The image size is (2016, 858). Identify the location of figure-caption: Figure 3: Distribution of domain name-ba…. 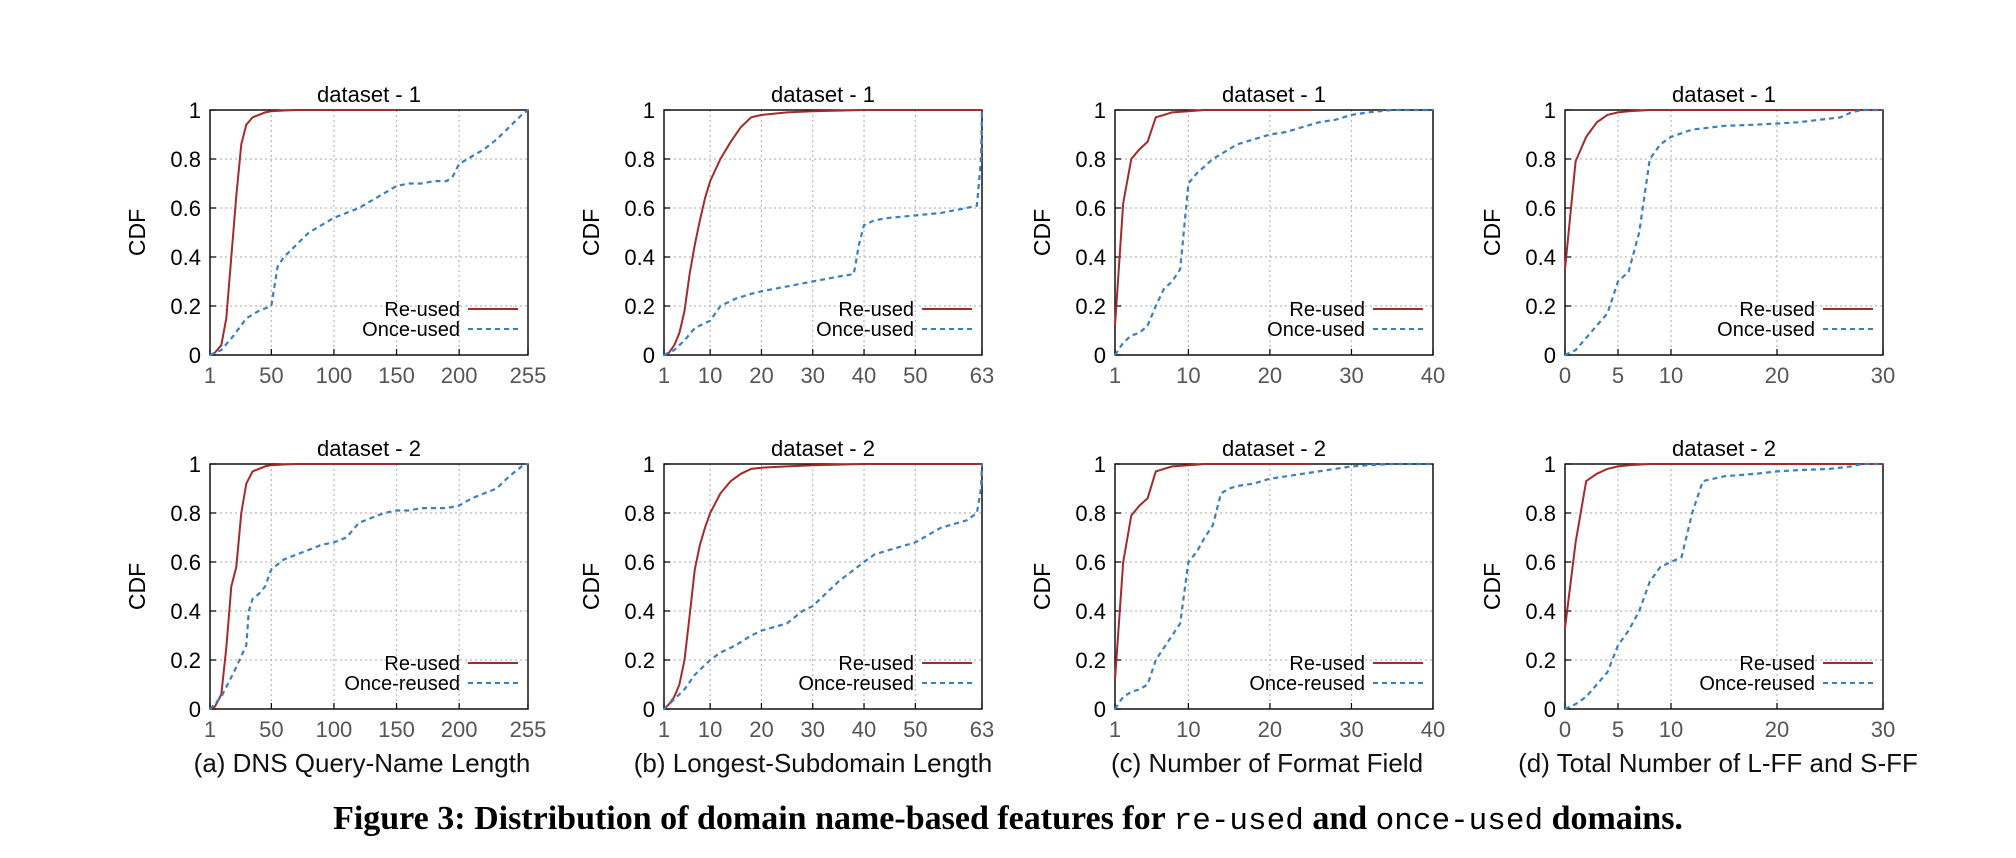
(1008, 819).